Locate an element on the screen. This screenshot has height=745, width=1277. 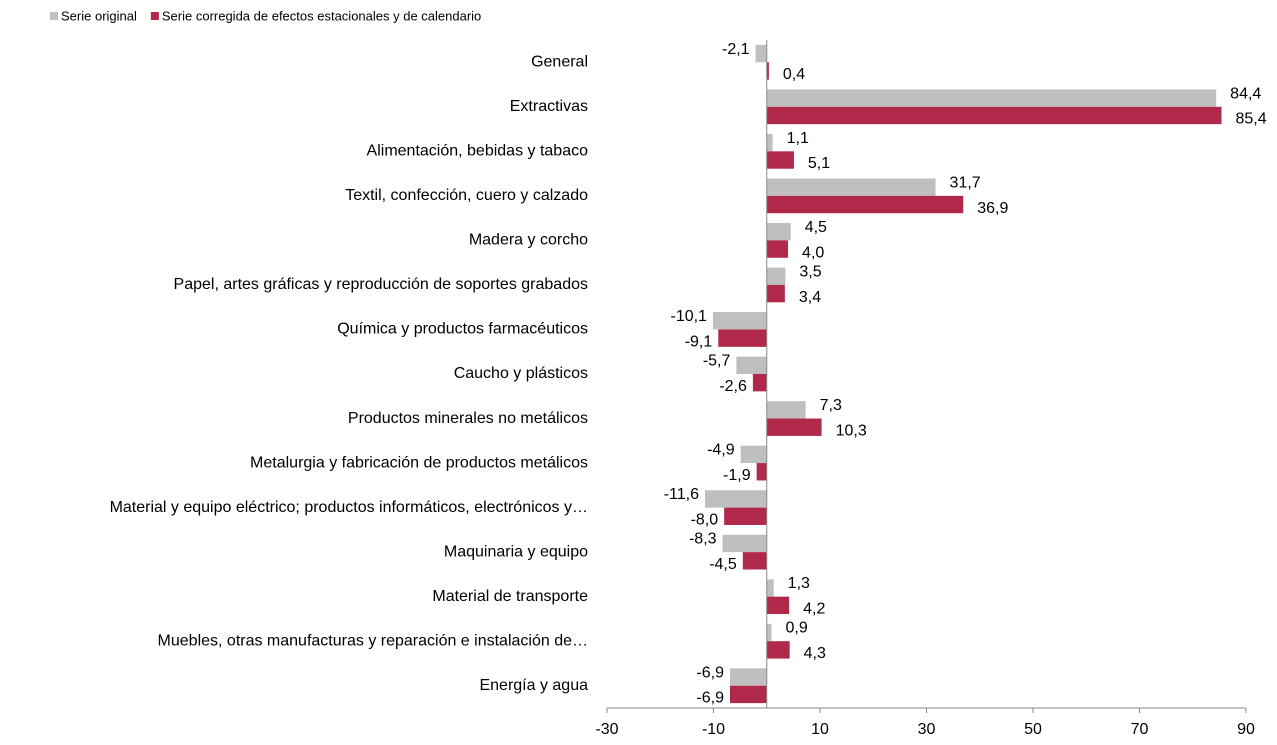
data-label: 4,5 is located at coordinates (816, 227).